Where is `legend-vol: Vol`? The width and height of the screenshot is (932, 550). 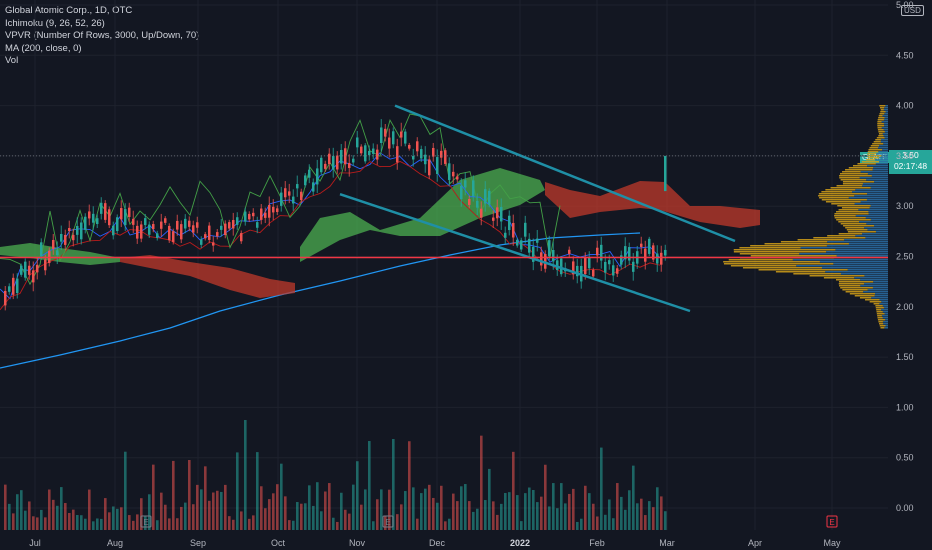
legend-vol: Vol is located at coordinates (12, 60).